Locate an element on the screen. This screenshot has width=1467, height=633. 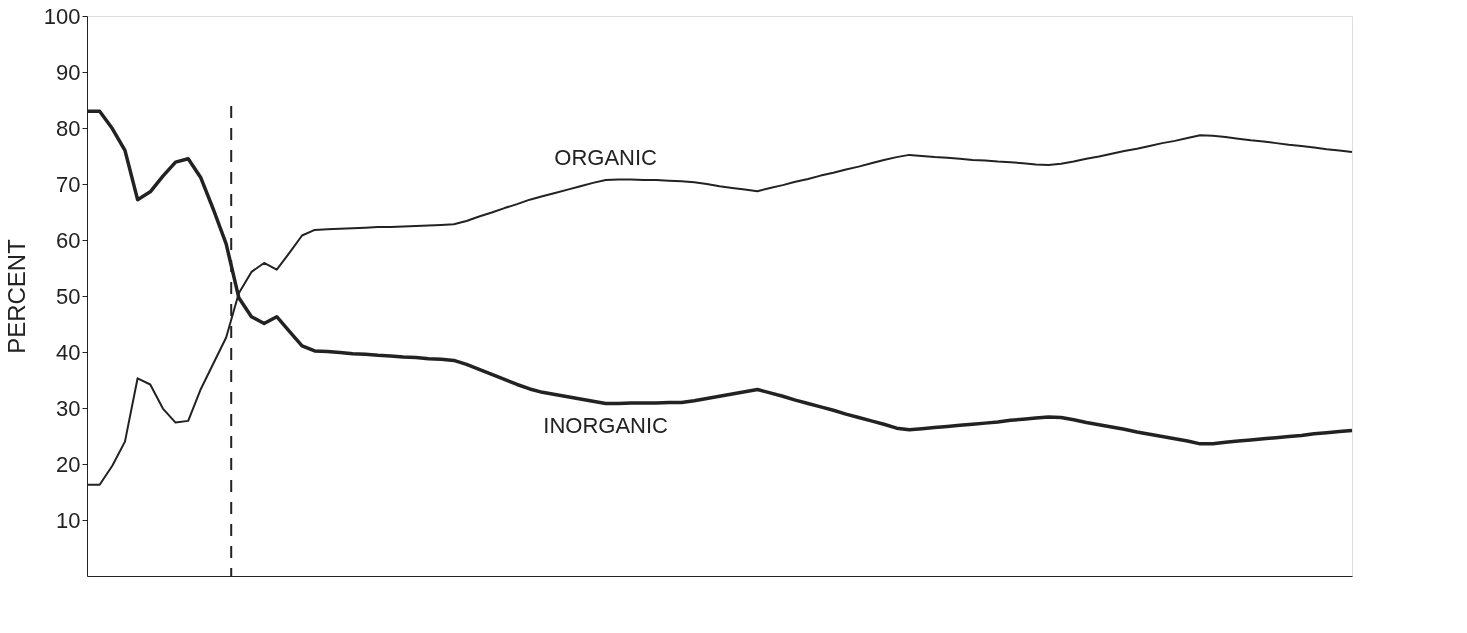
y-tick-label: 100 is located at coordinates (62, 16).